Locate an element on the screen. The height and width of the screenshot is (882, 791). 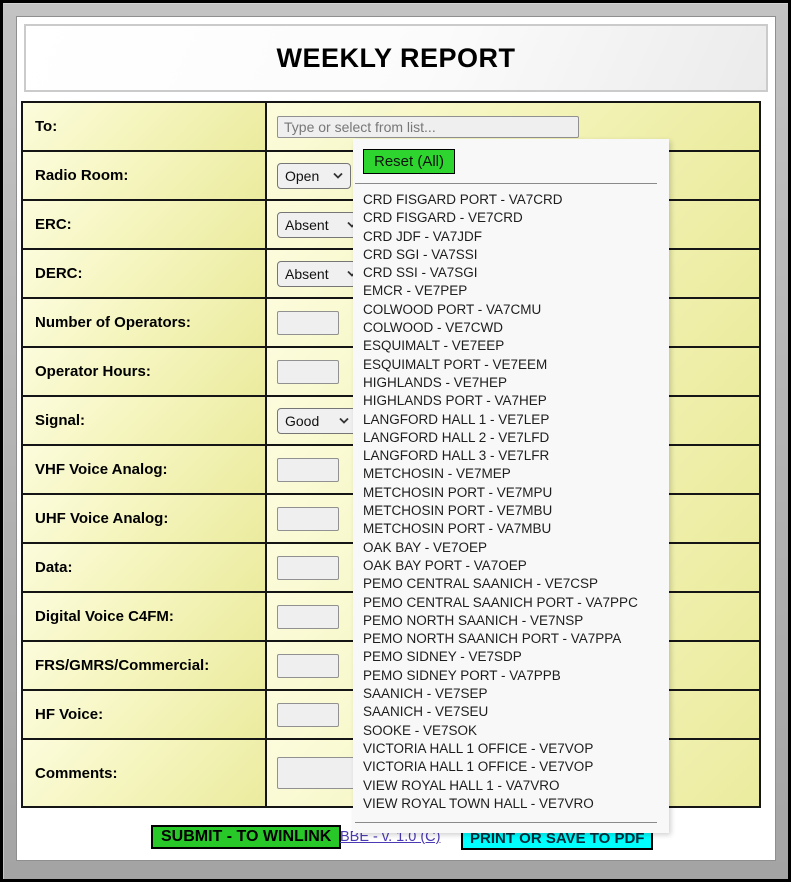
operator_hours-input is located at coordinates (308, 371).